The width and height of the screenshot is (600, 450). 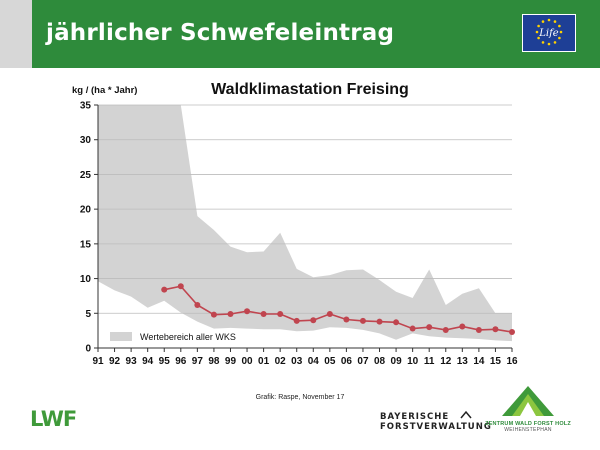 What do you see at coordinates (247, 361) in the screenshot?
I see `x-tick-label-00: 00` at bounding box center [247, 361].